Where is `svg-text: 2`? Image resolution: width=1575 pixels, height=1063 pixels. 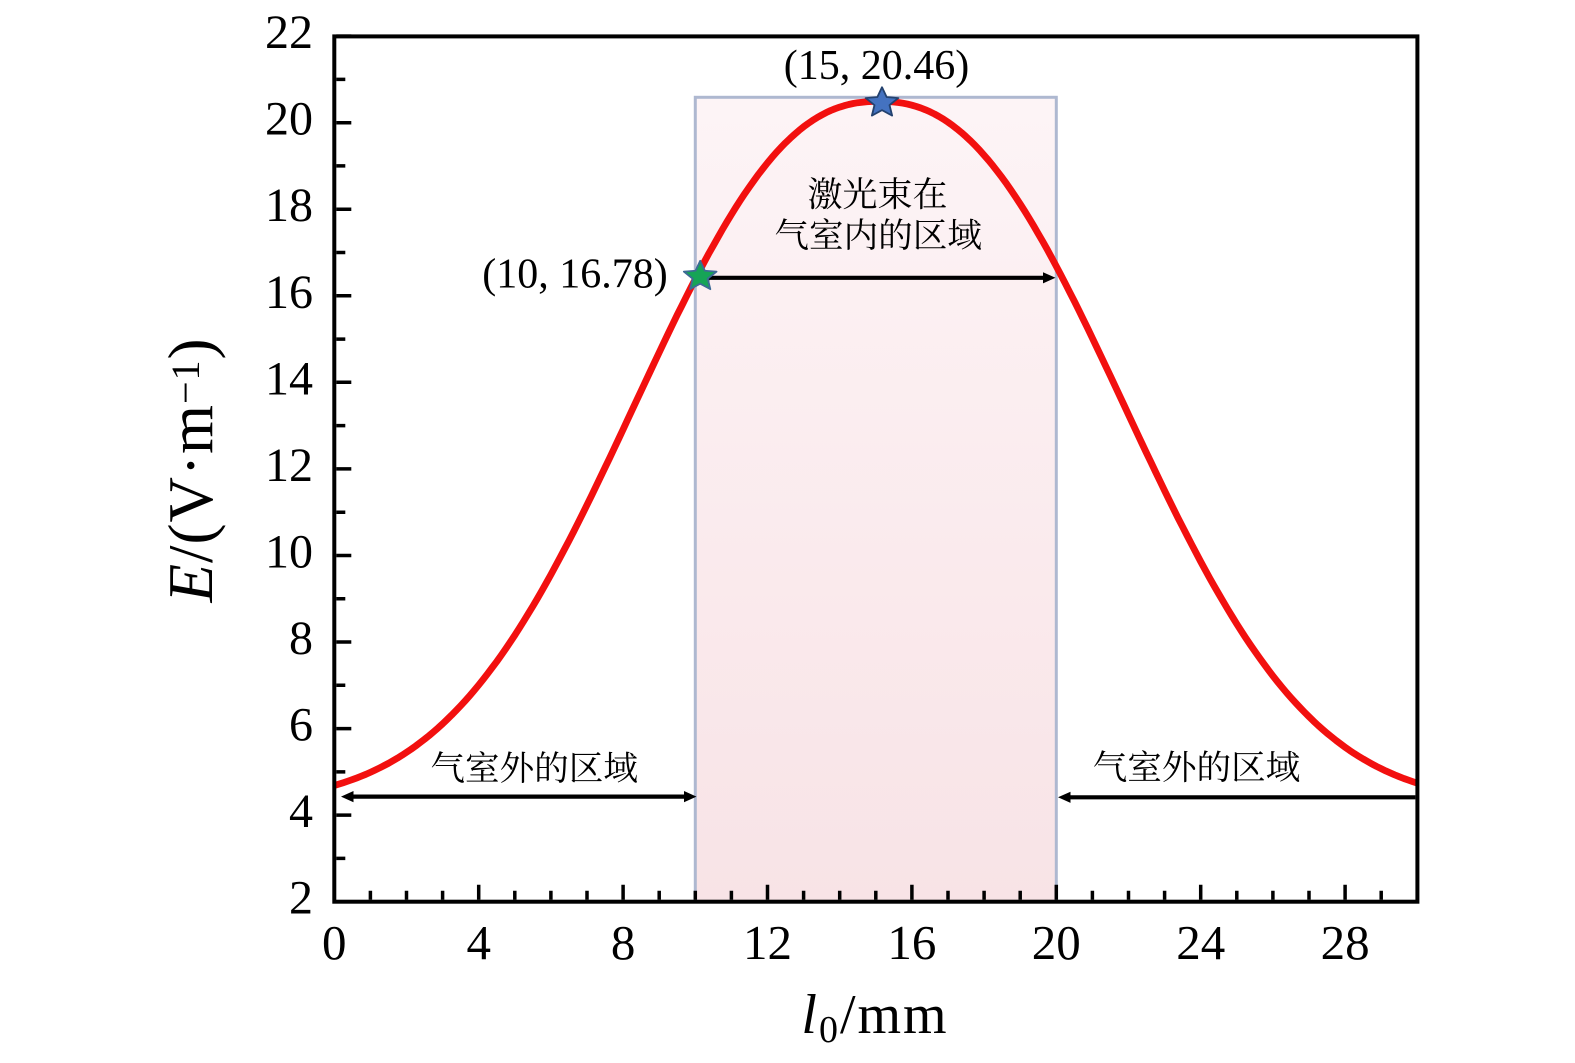
svg-text: 2 is located at coordinates (301, 898).